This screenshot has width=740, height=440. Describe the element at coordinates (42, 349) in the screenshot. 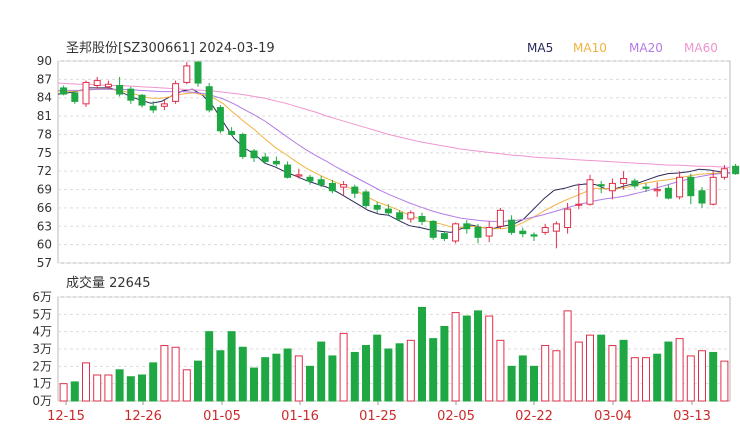

I see `volume-axis: 6万 5万 4万 3万 2万 1万 0万` at that location.